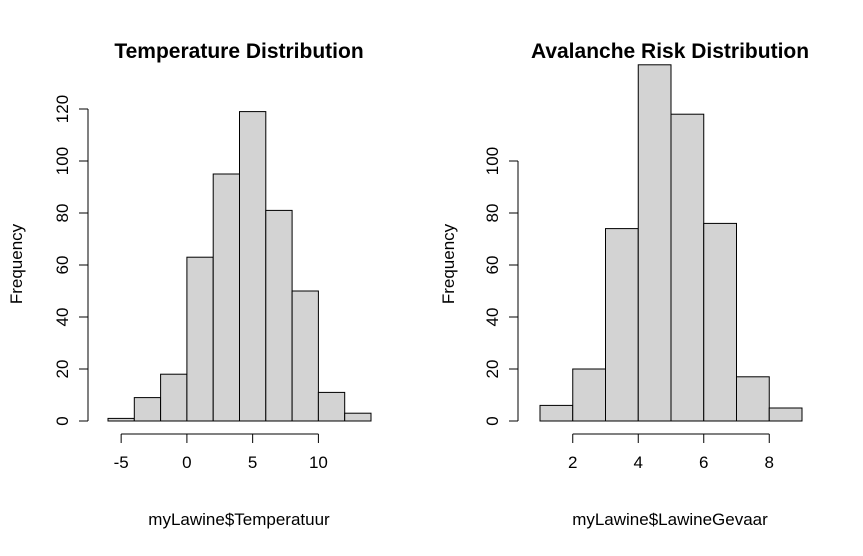 The height and width of the screenshot is (556, 863). I want to click on x-tick-label: 8, so click(769, 462).